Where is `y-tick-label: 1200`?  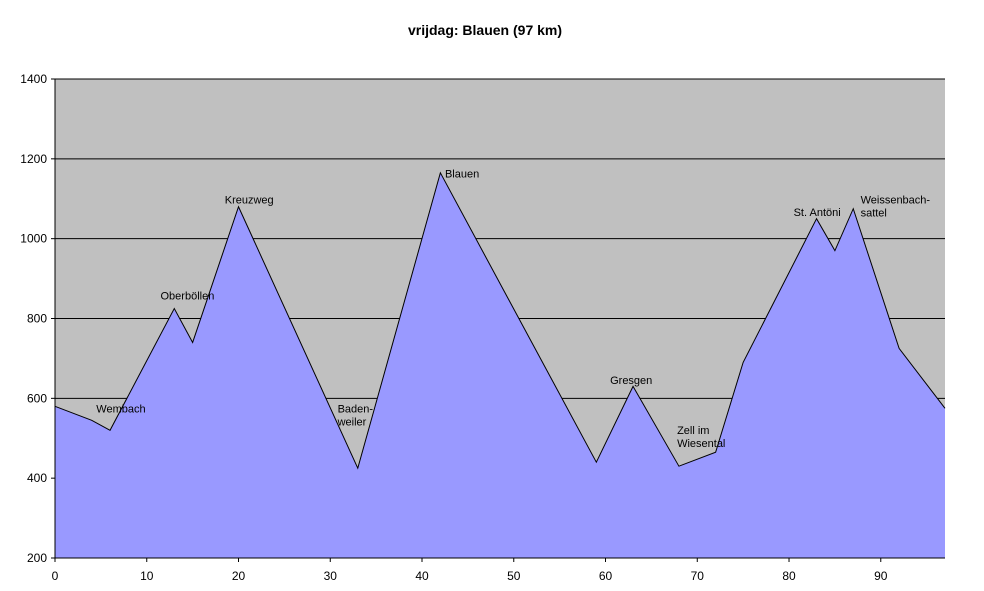 y-tick-label: 1200 is located at coordinates (33, 159).